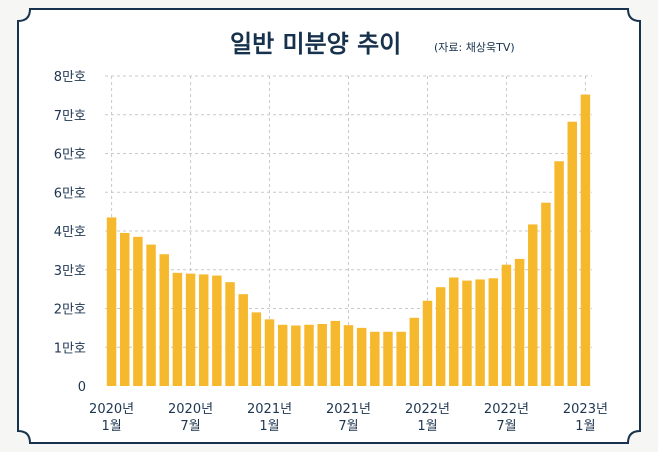  I want to click on x-tick-label-year: 2023년, so click(585, 409).